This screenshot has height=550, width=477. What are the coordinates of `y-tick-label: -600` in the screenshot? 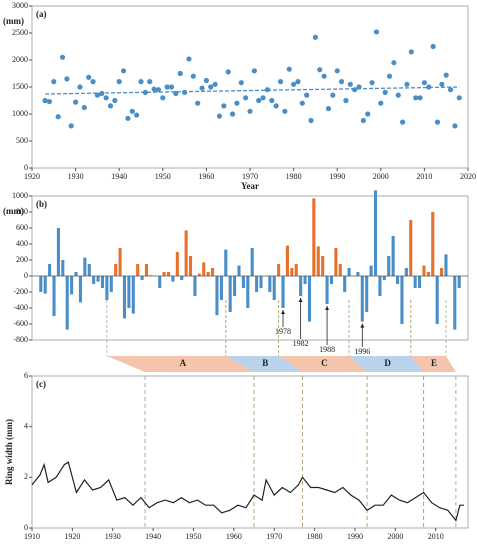 It's located at (20, 323).